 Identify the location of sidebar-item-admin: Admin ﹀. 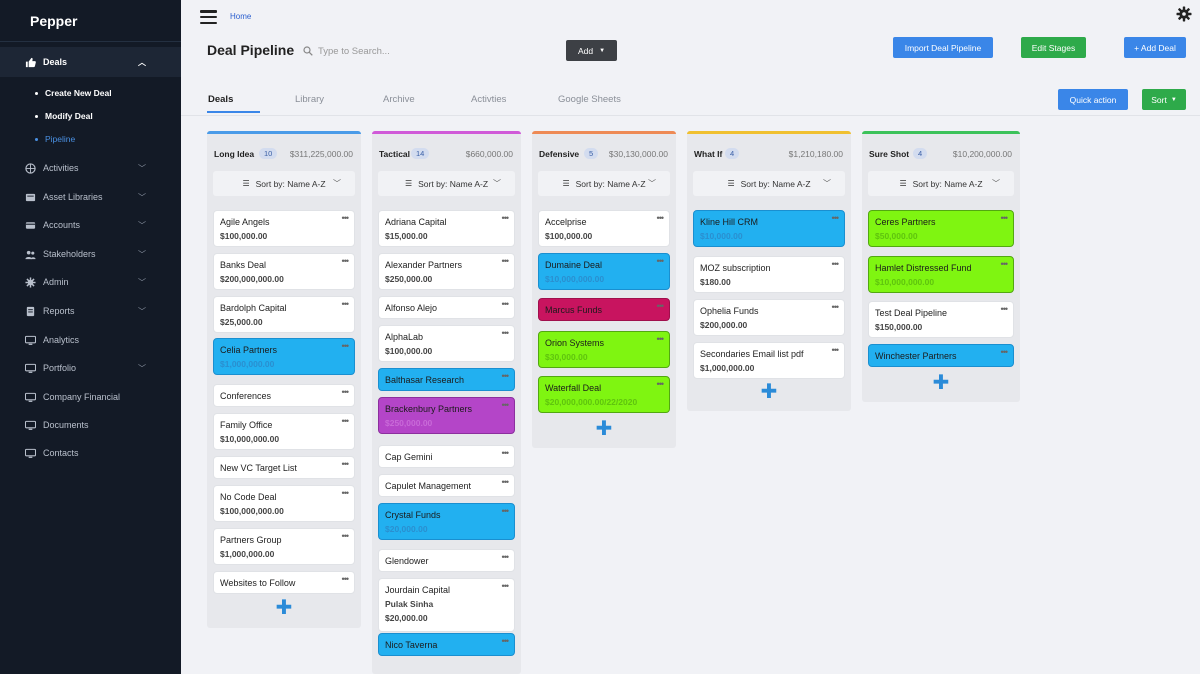
(90, 282).